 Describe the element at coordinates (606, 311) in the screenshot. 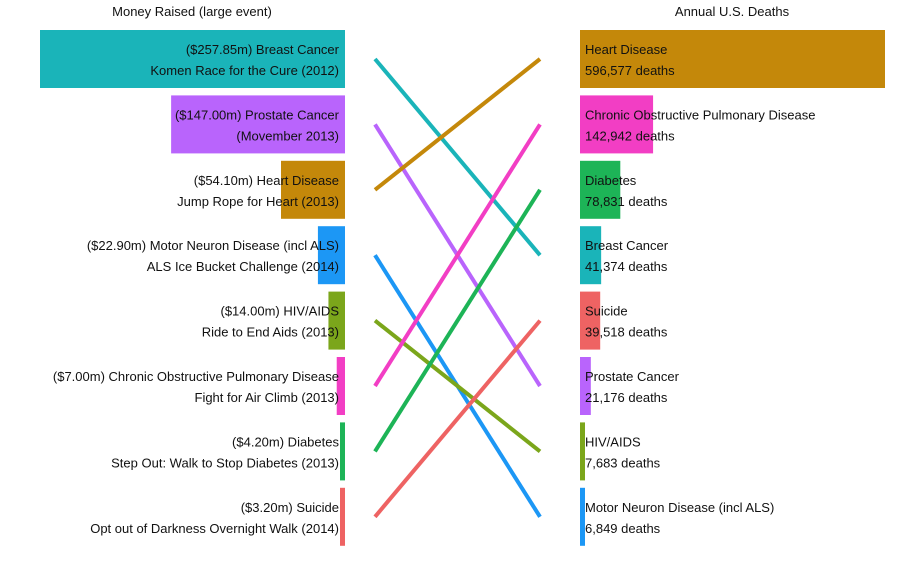

I see `right-bar-cause-label: Suicide` at that location.